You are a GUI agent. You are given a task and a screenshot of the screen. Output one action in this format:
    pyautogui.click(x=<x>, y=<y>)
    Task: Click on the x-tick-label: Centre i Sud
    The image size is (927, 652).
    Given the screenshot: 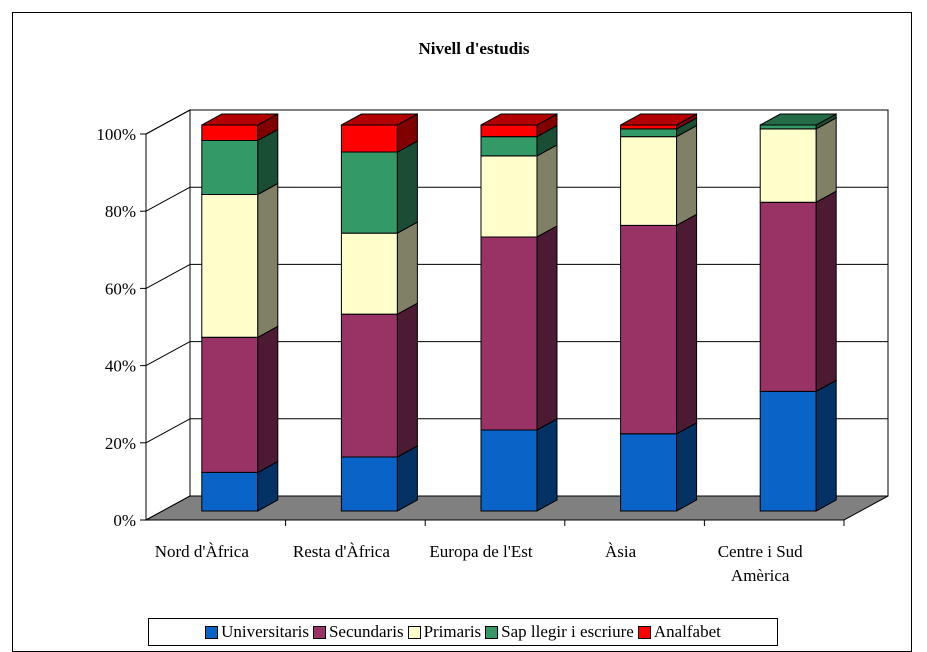 What is the action you would take?
    pyautogui.click(x=760, y=551)
    